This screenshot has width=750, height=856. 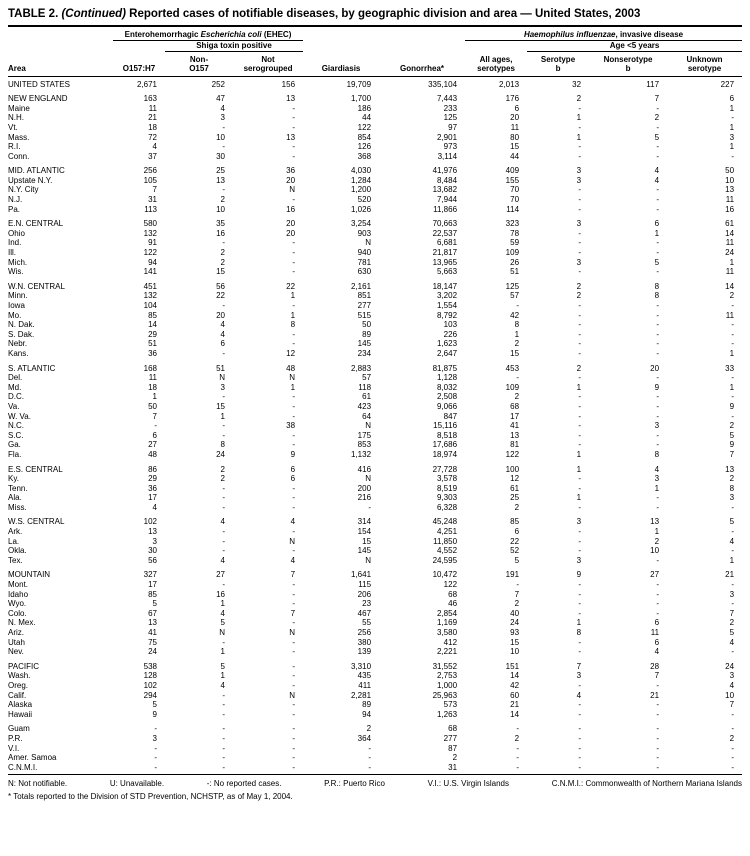 I want to click on value-cell: 2,901, so click(x=447, y=137).